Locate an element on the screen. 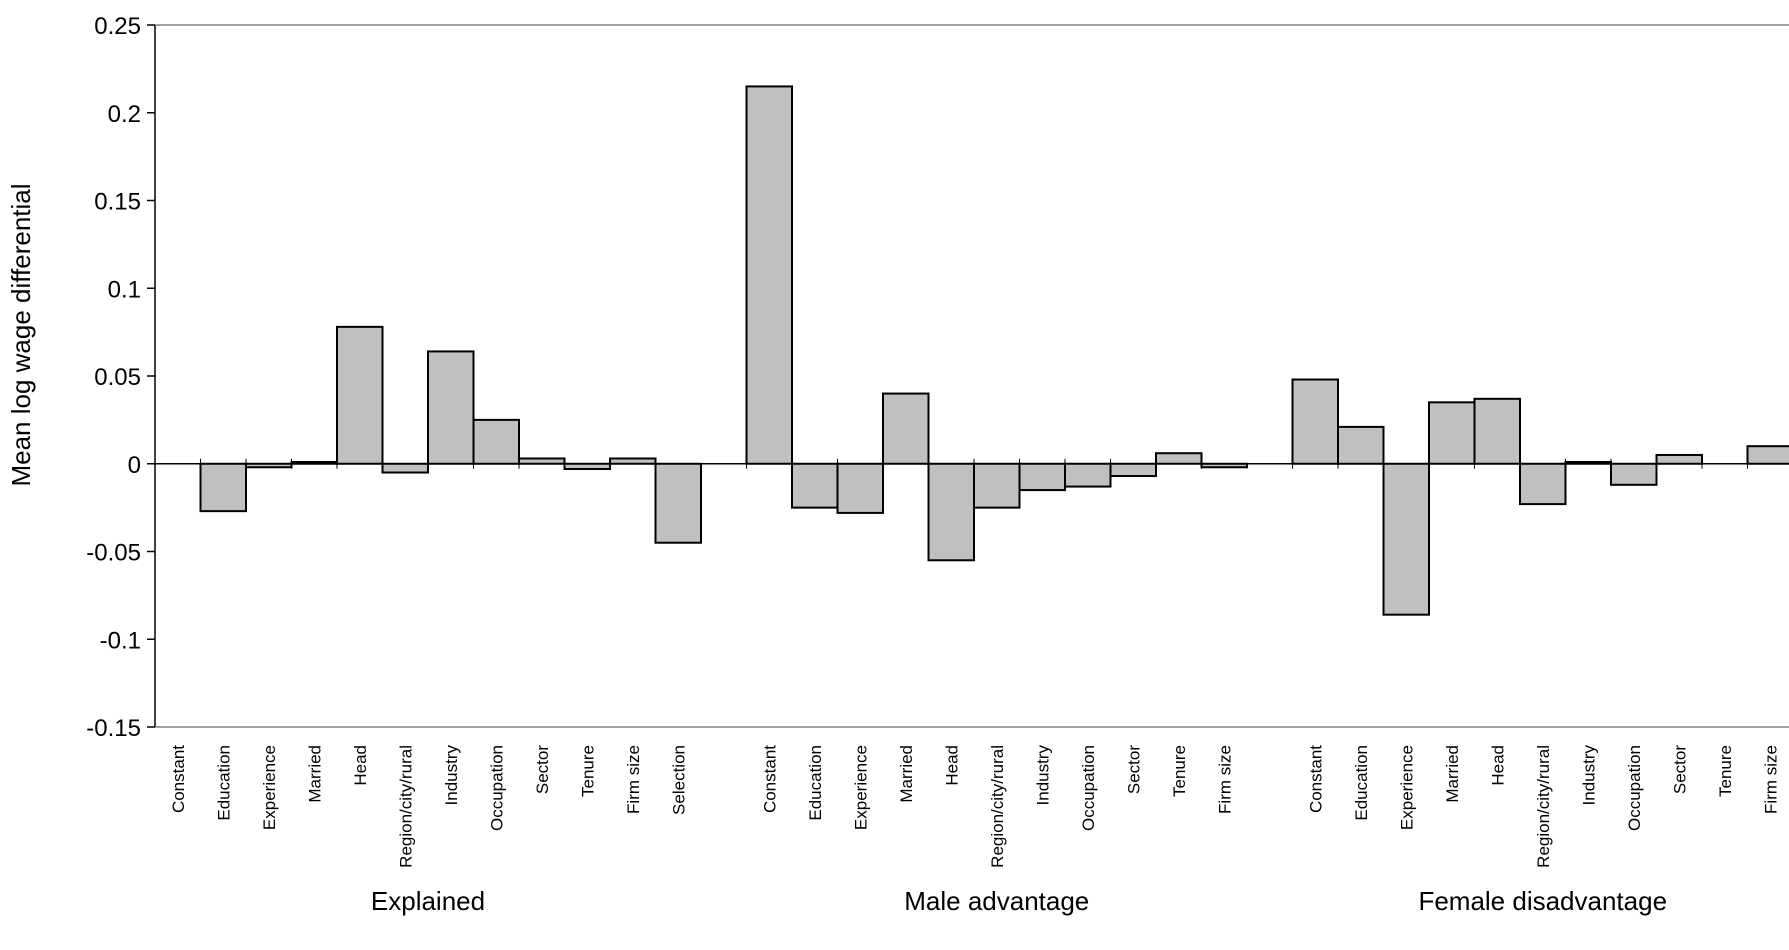 This screenshot has width=1789, height=950. group-label: Female disadvantage is located at coordinates (1542, 901).